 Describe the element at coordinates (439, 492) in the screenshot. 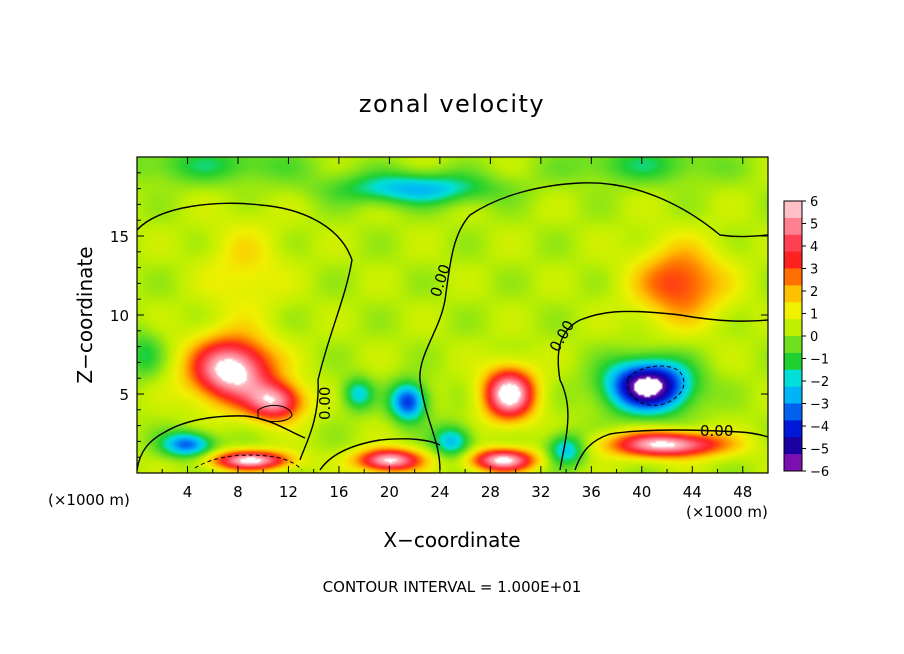

I see `x-tick-label: 24` at that location.